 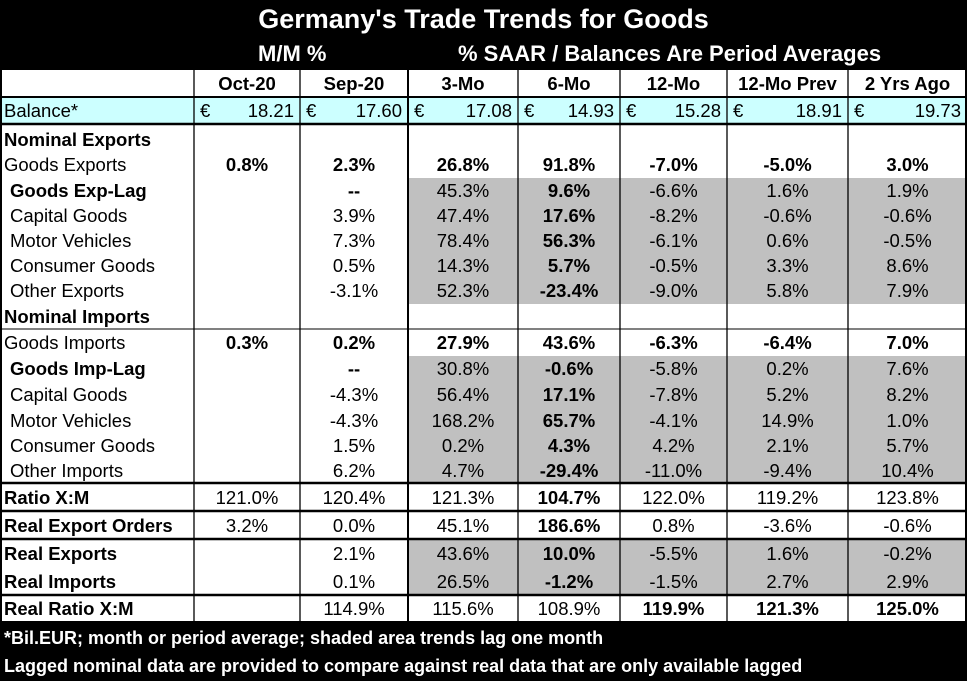 What do you see at coordinates (907, 420) in the screenshot?
I see `value-cell: 1.0%` at bounding box center [907, 420].